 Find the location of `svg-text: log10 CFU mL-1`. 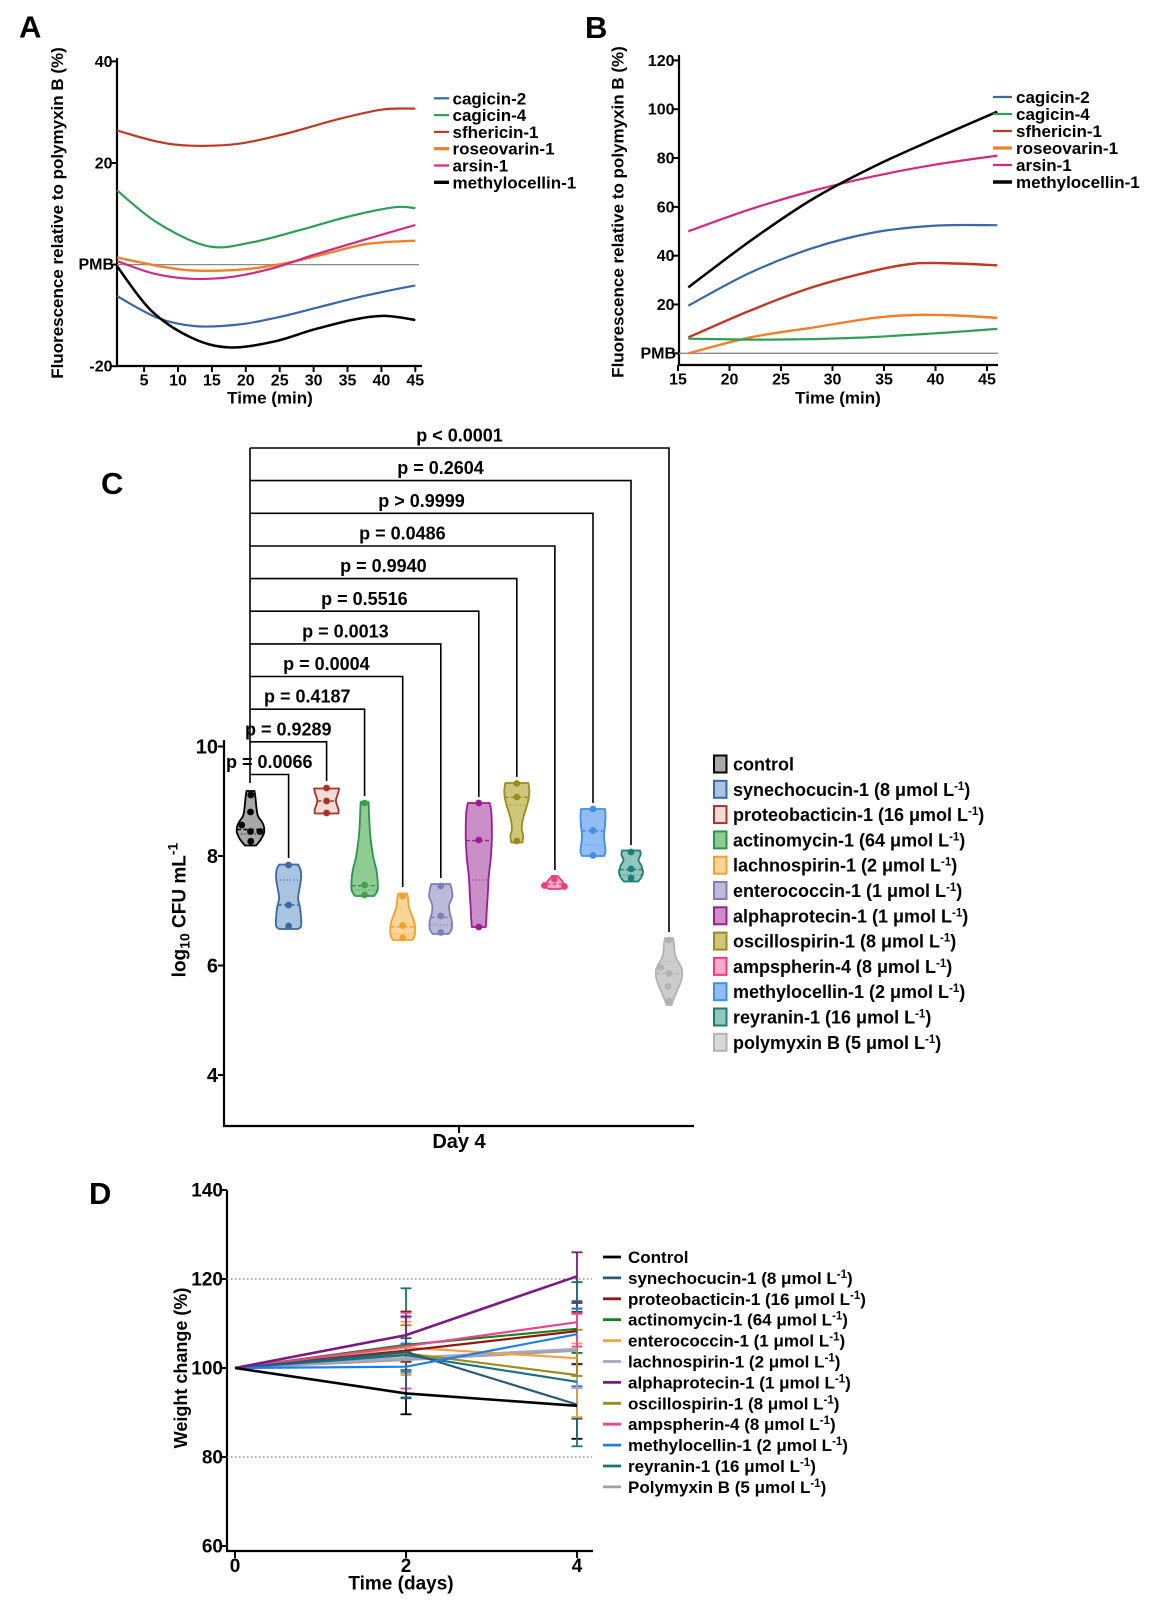

svg-text: log10 CFU mL-1 is located at coordinates (179, 909).